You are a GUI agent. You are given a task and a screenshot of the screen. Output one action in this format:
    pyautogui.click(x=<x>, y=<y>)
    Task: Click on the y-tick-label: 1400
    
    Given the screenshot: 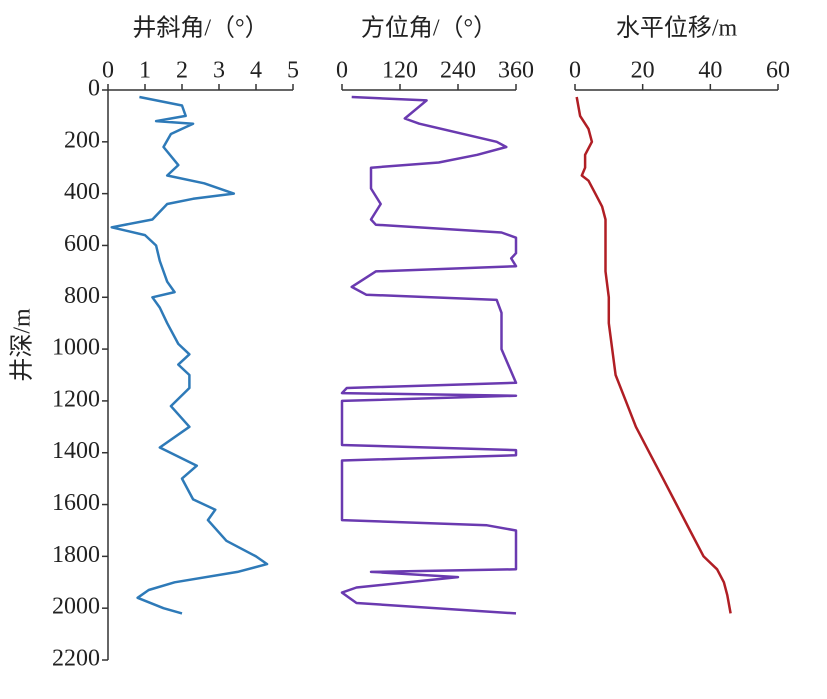 What is the action you would take?
    pyautogui.click(x=76, y=451)
    